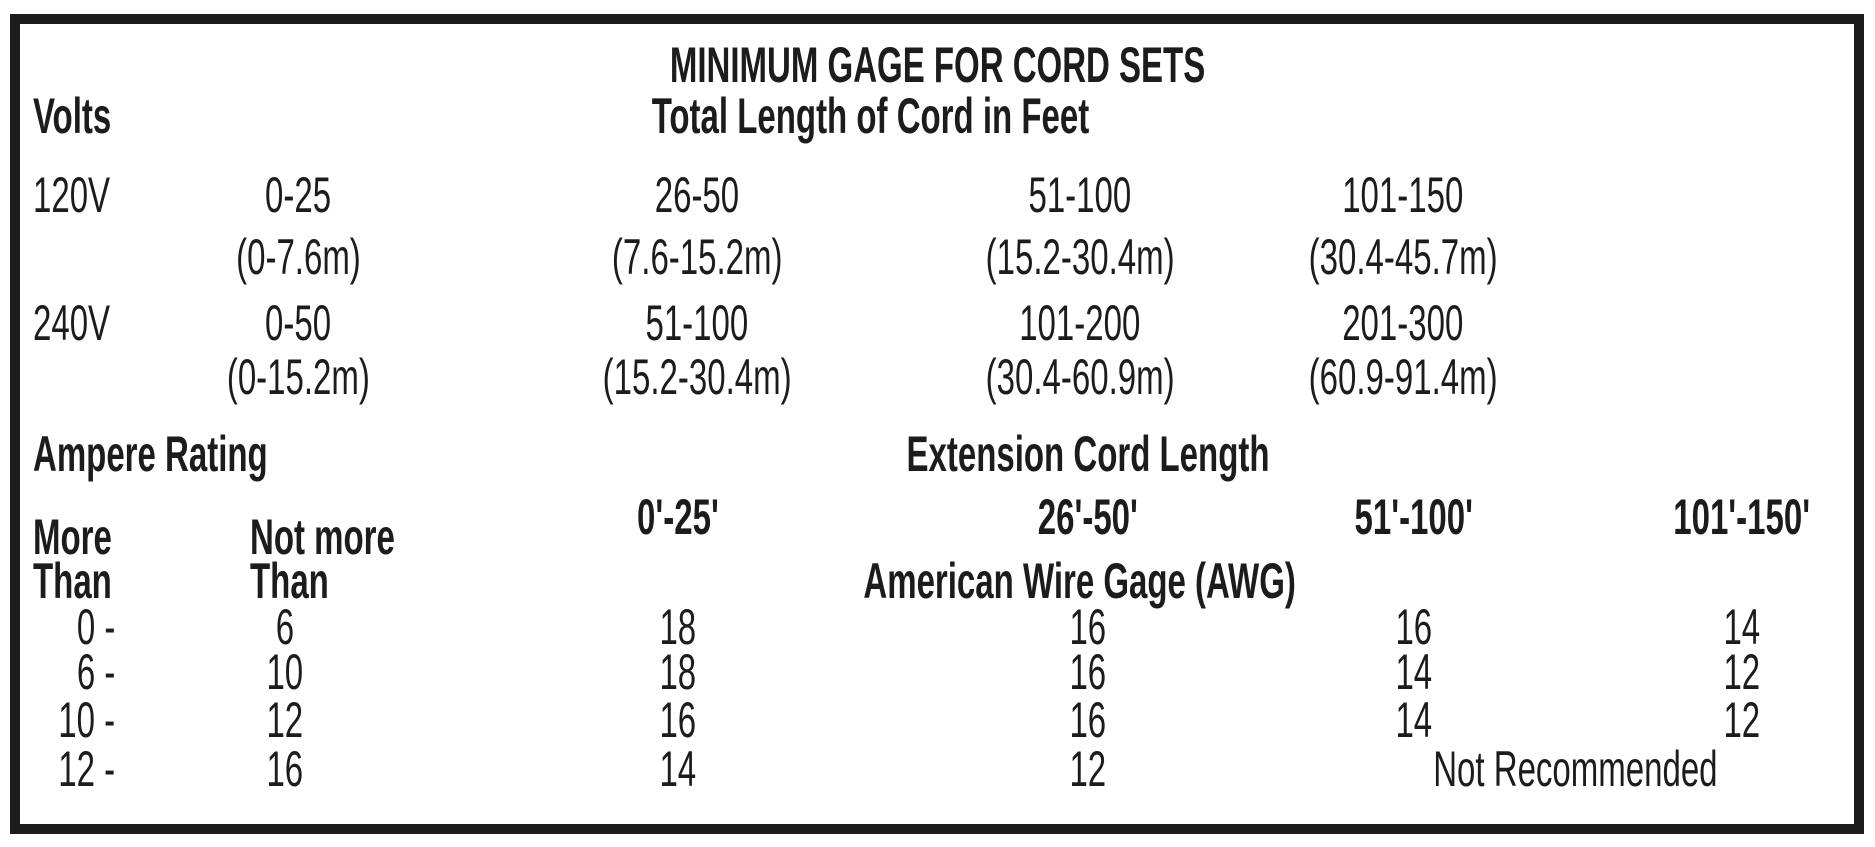  Describe the element at coordinates (1414, 517) in the screenshot. I see `length-col-header: 51'-100'` at that location.